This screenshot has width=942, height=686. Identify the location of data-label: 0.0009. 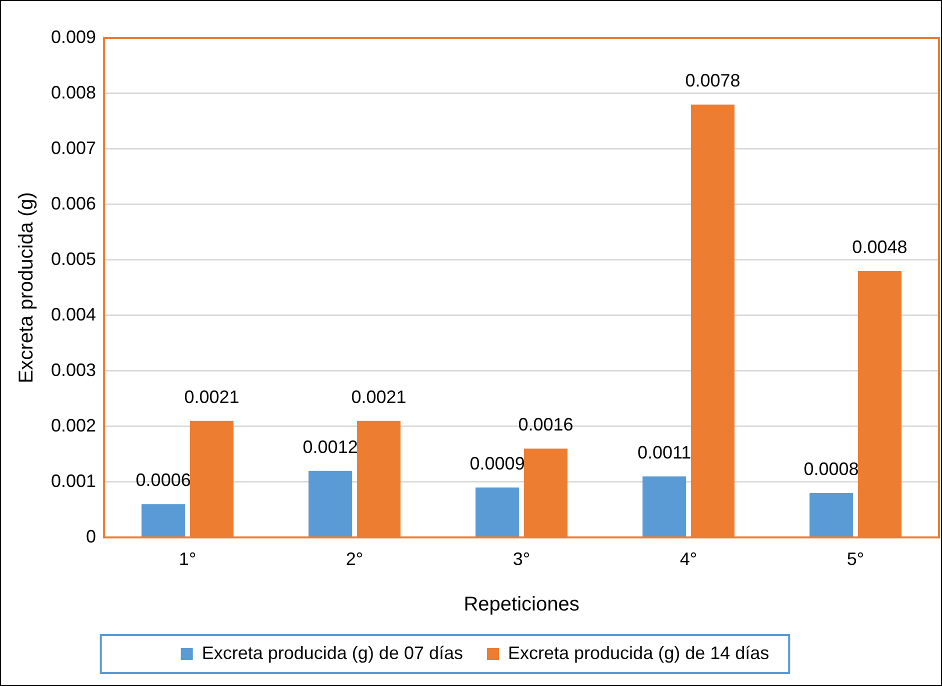
(497, 463).